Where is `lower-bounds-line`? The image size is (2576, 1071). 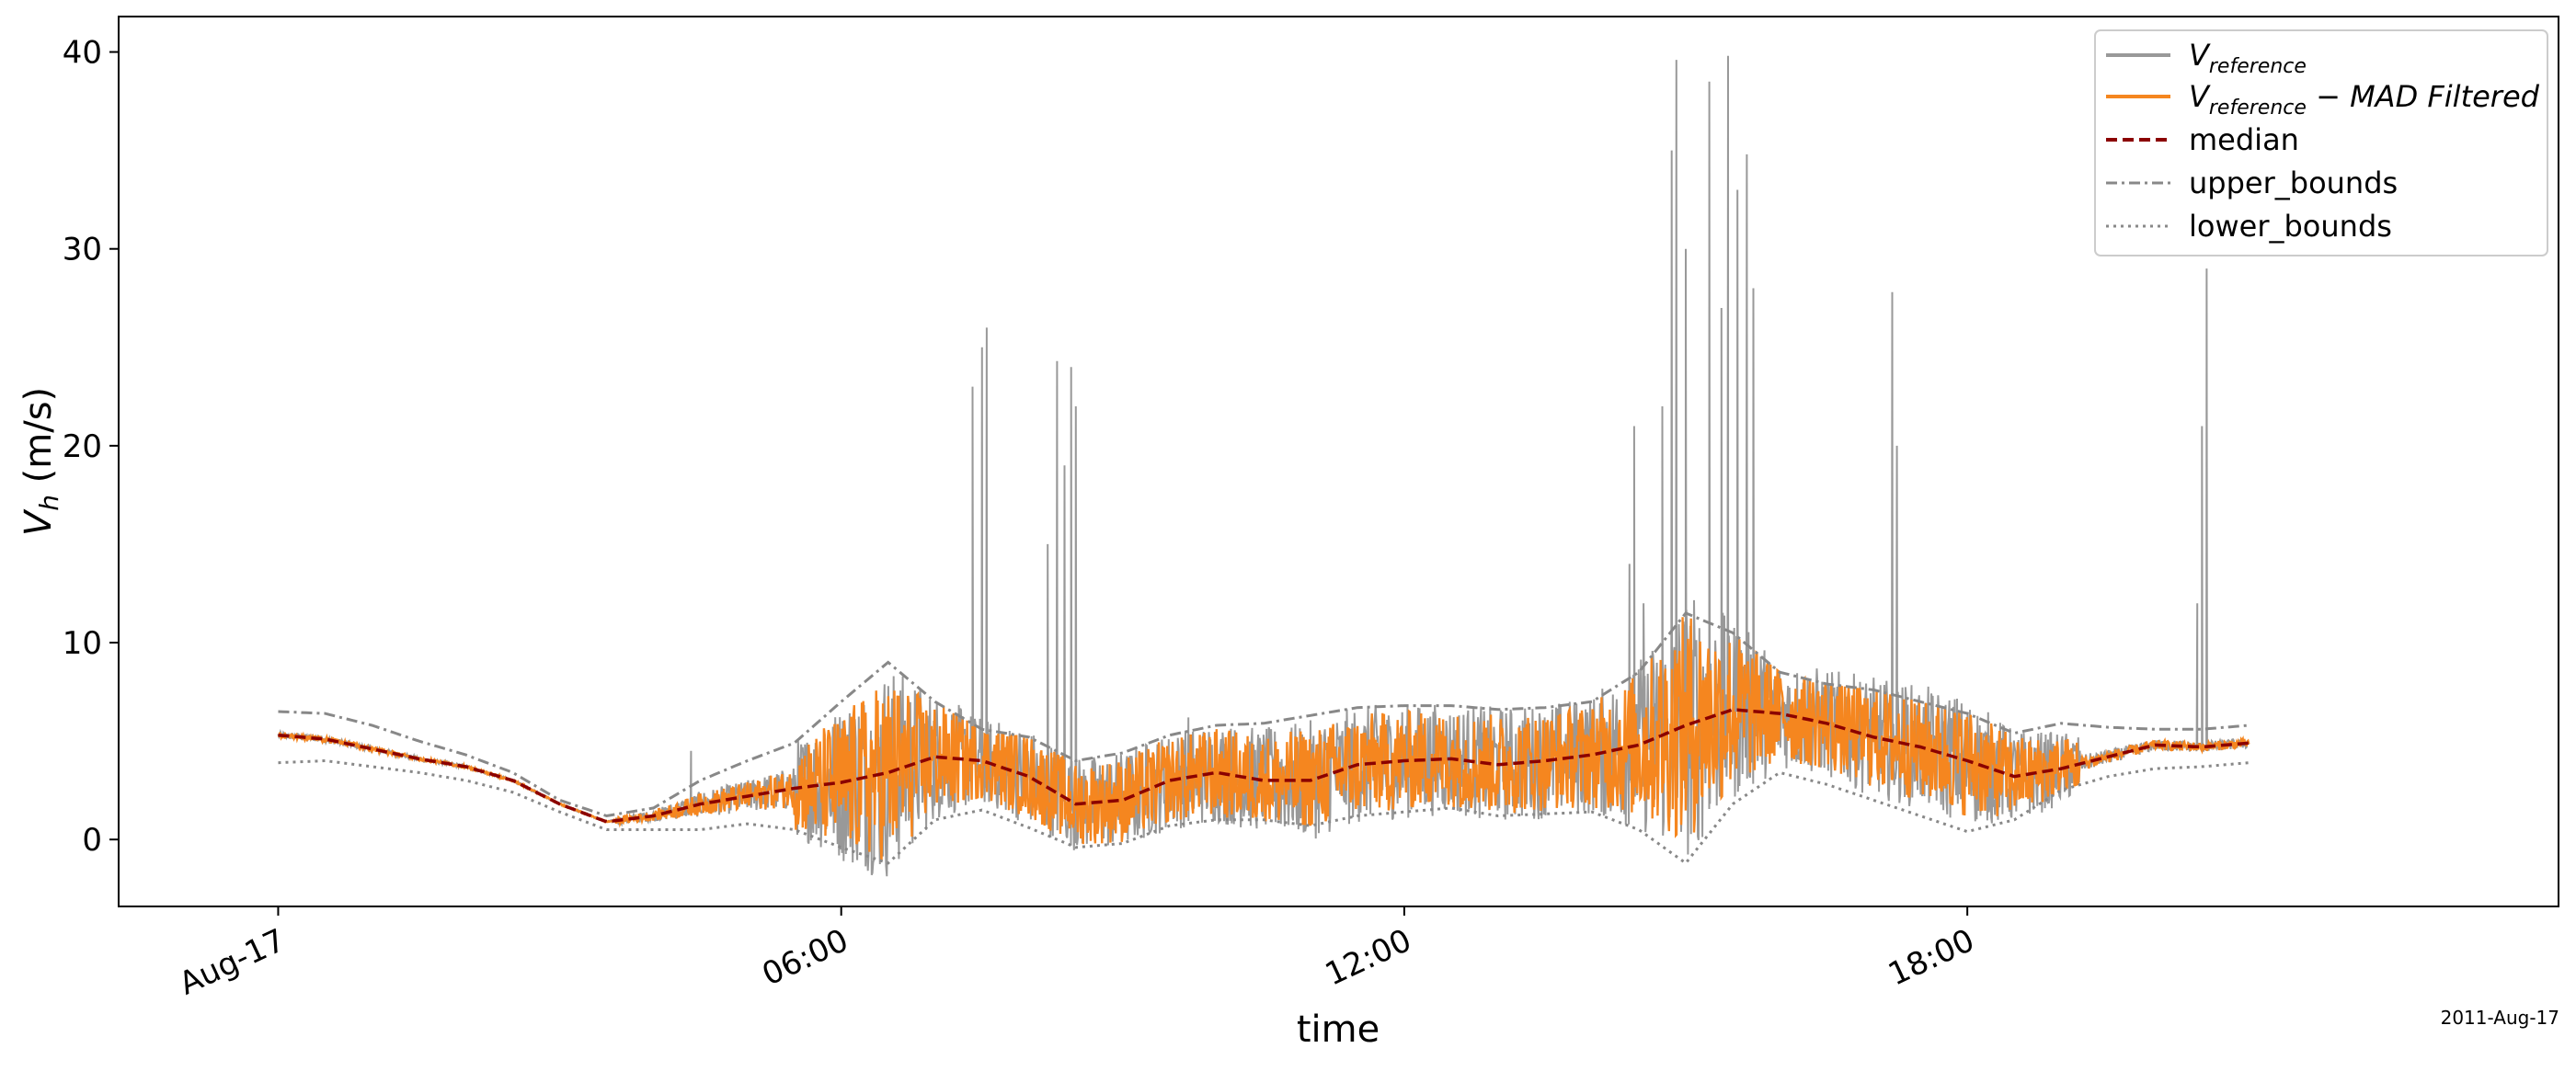
lower-bounds-line is located at coordinates (1264, 811).